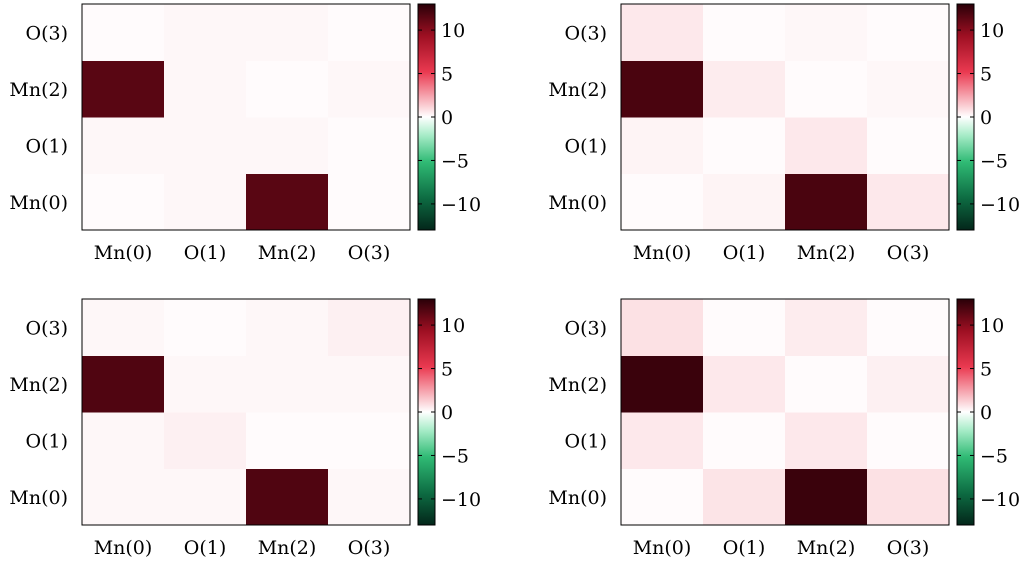  Describe the element at coordinates (992, 326) in the screenshot. I see `colorbar-tick-label: 10` at that location.